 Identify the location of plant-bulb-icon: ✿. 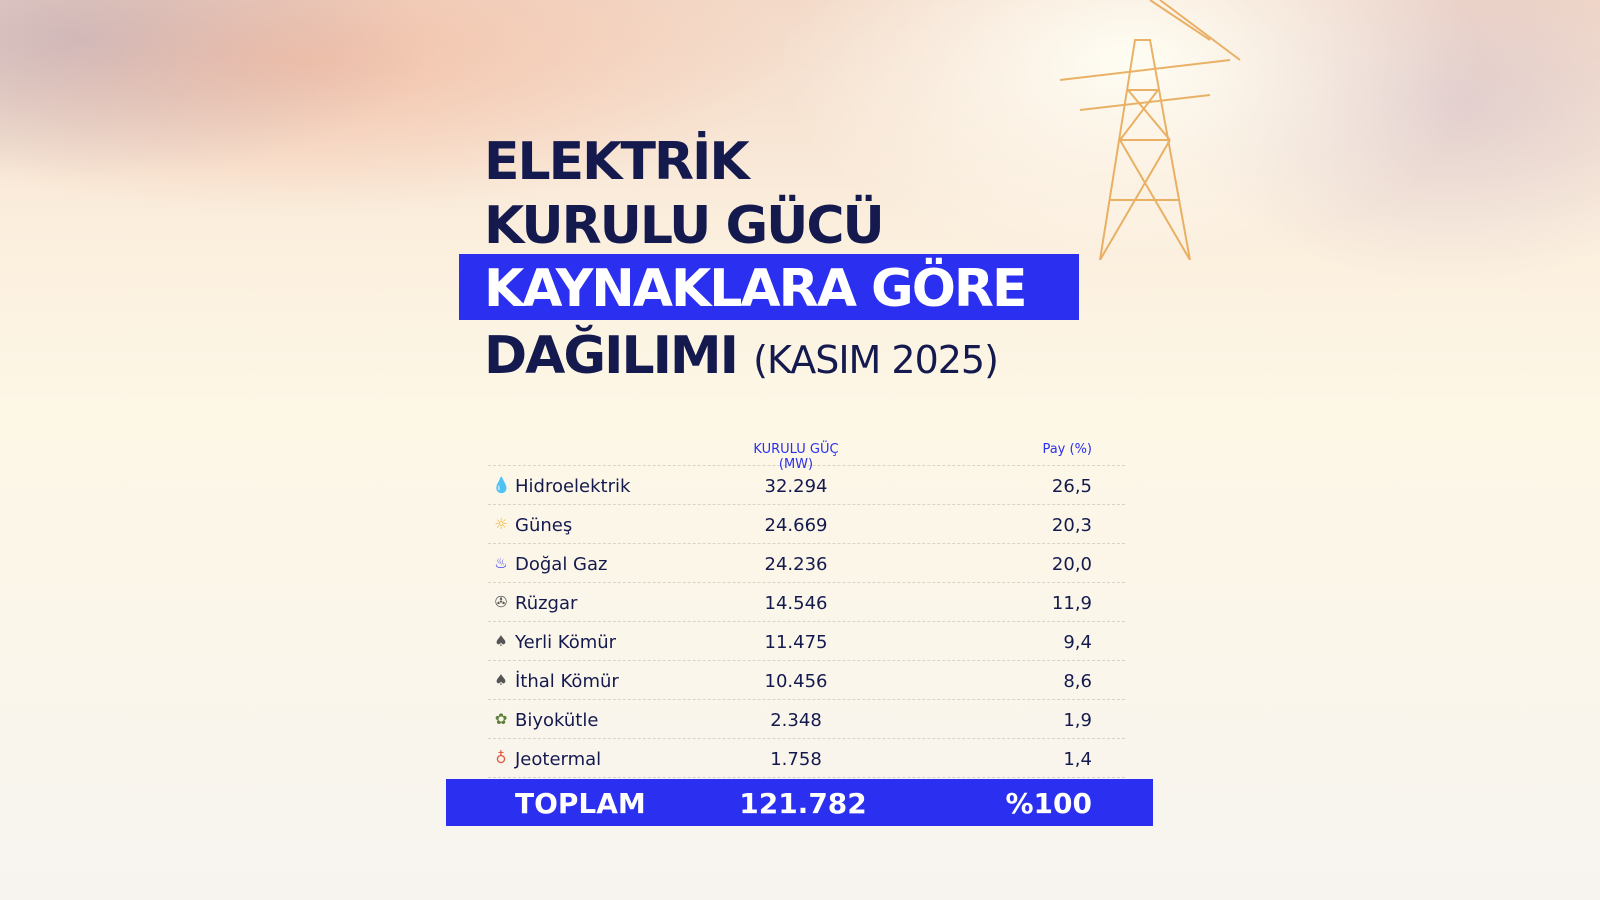
(501, 719).